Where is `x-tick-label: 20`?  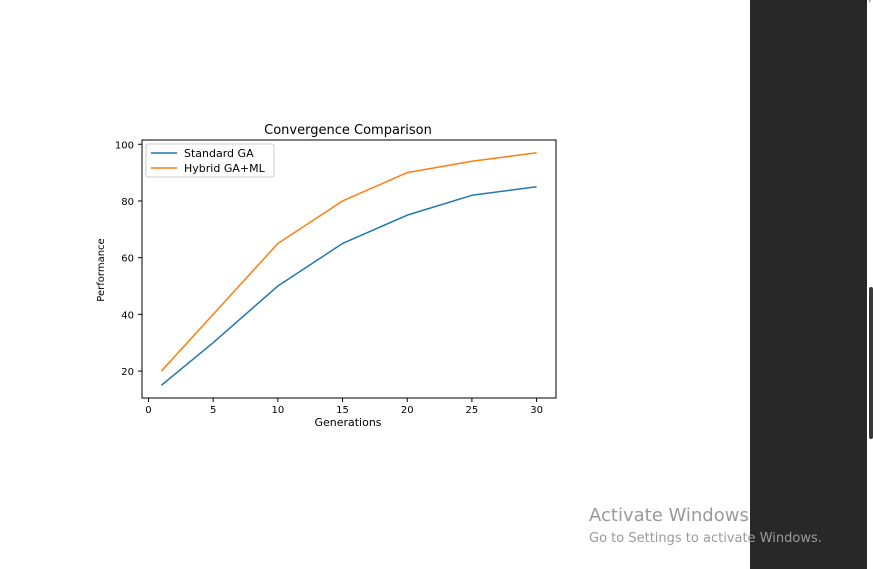 x-tick-label: 20 is located at coordinates (407, 410).